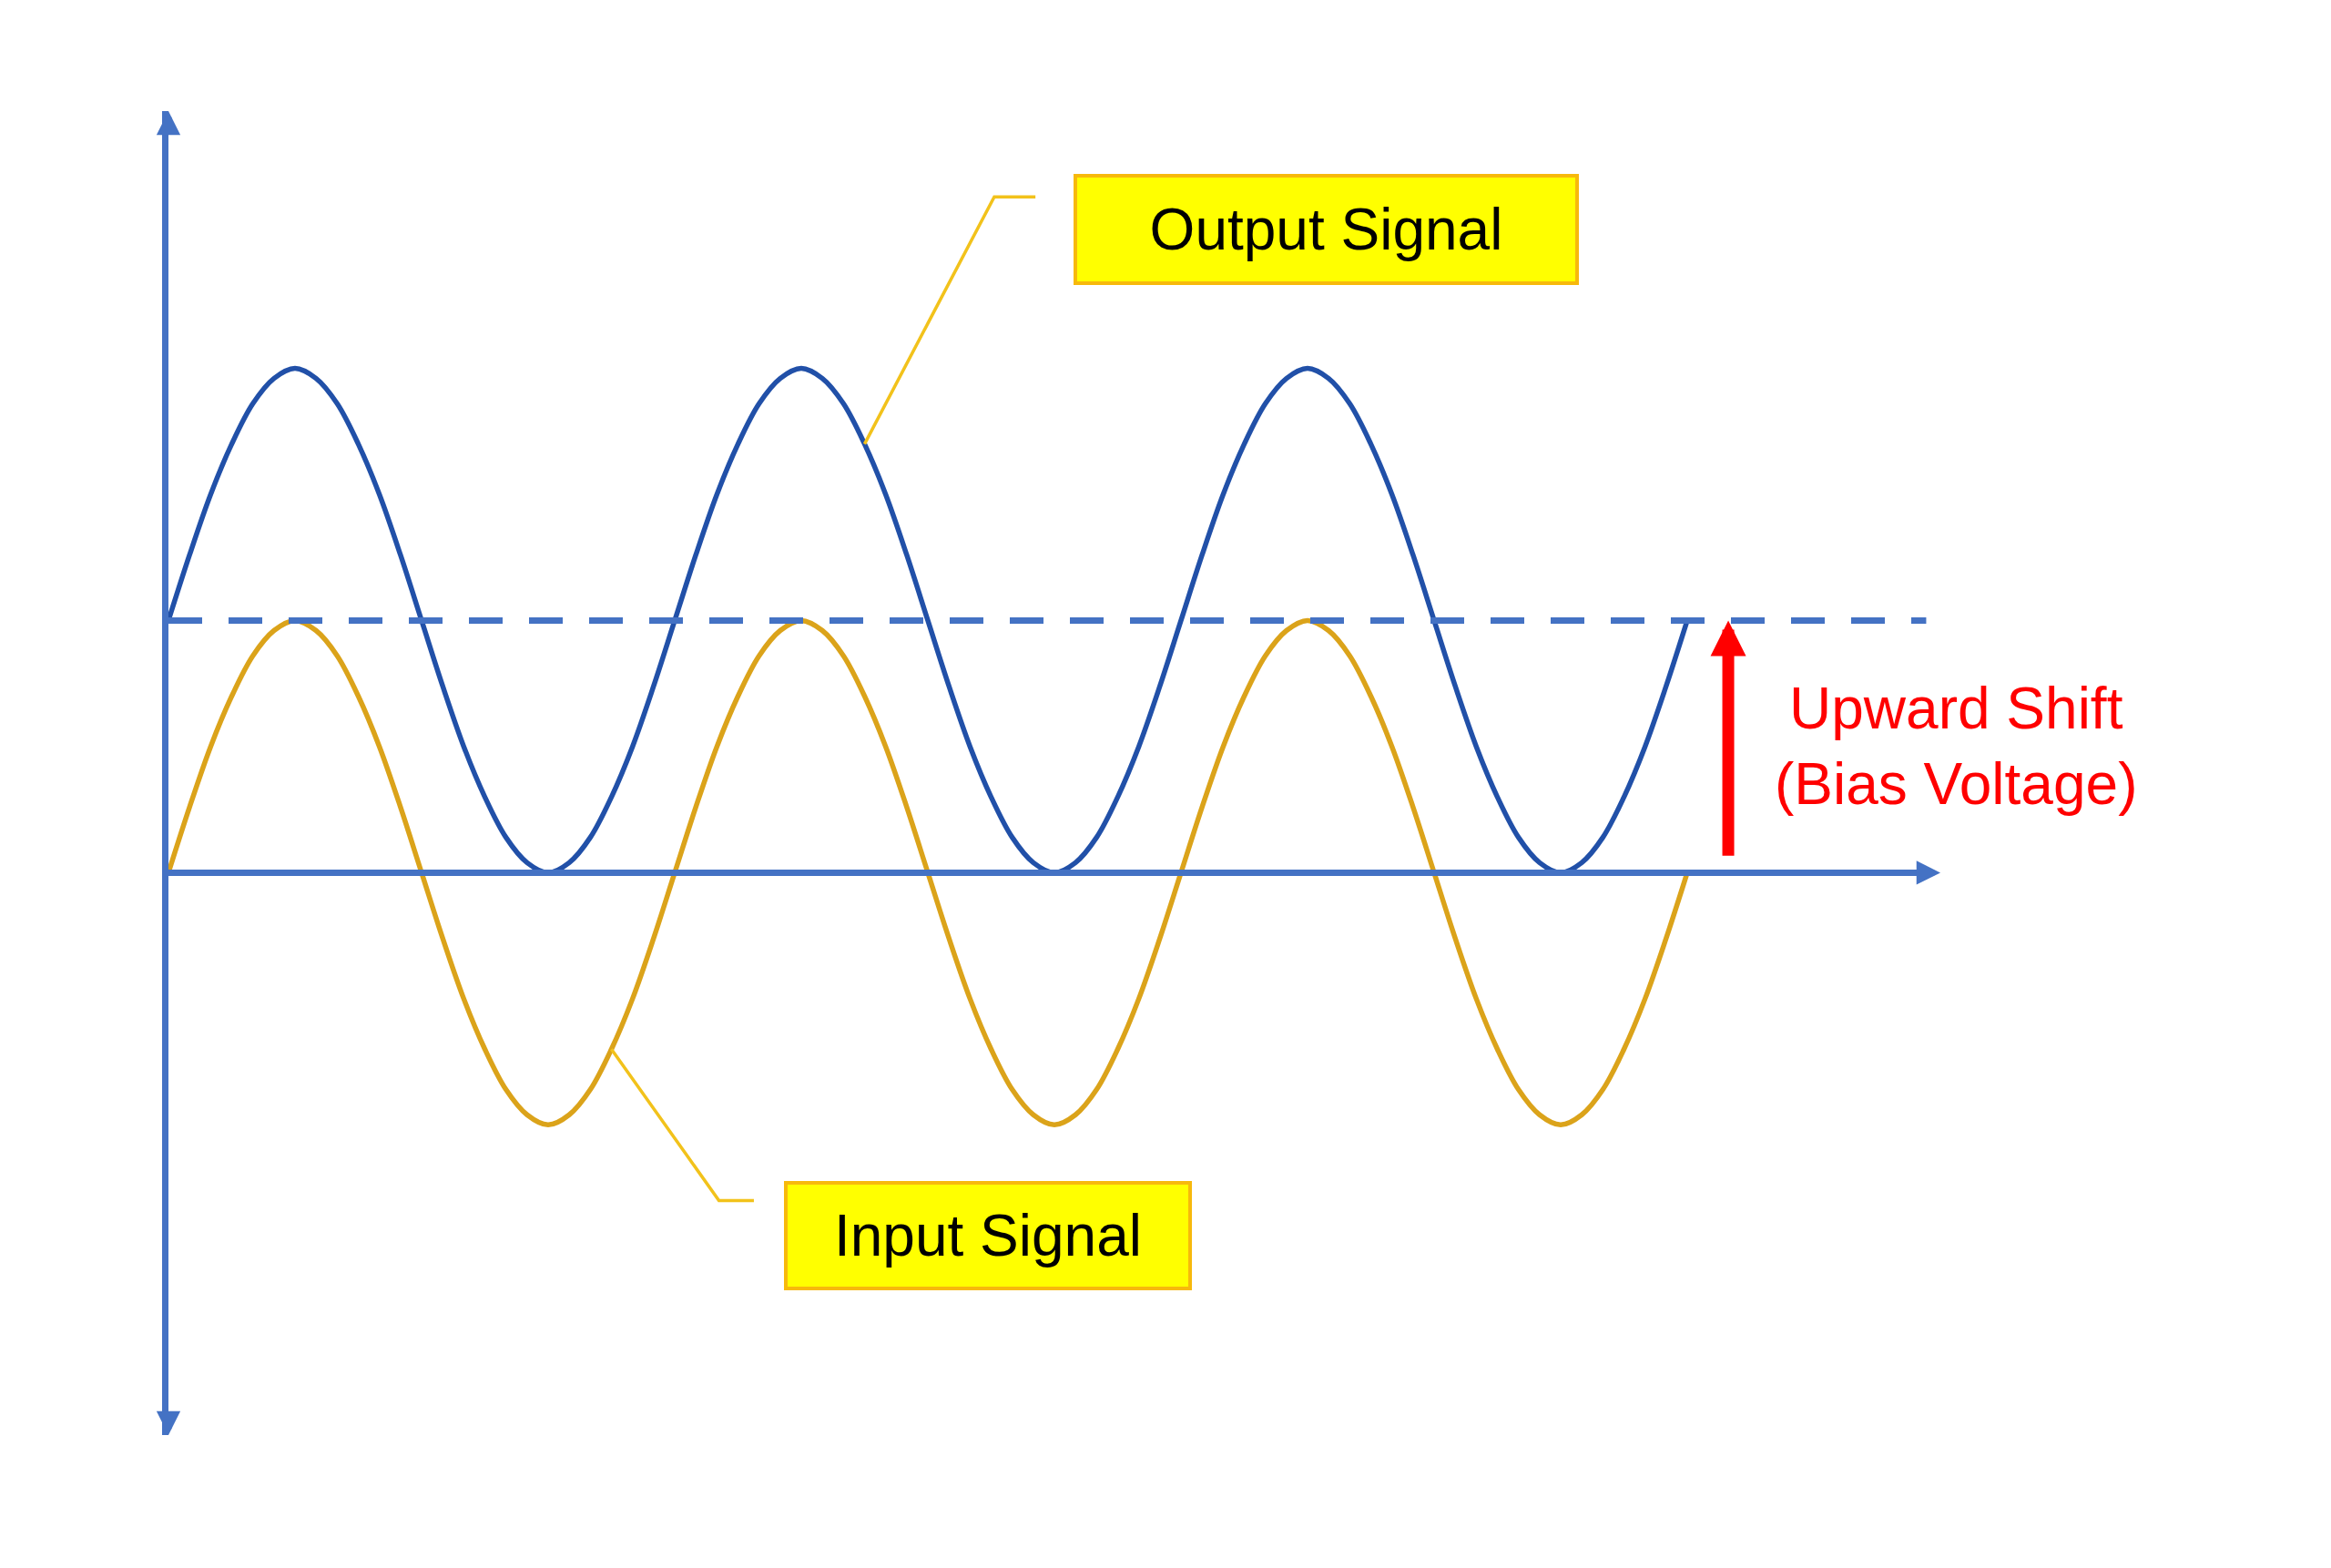  What do you see at coordinates (988, 1236) in the screenshot?
I see `series-label: Input Signal` at bounding box center [988, 1236].